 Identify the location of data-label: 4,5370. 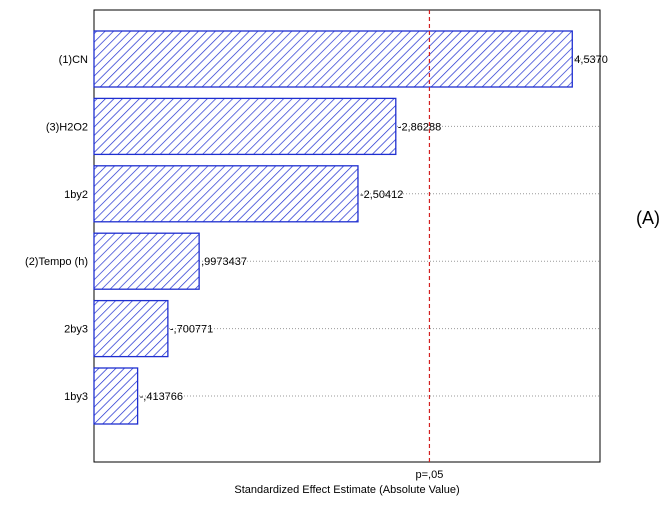
(591, 60).